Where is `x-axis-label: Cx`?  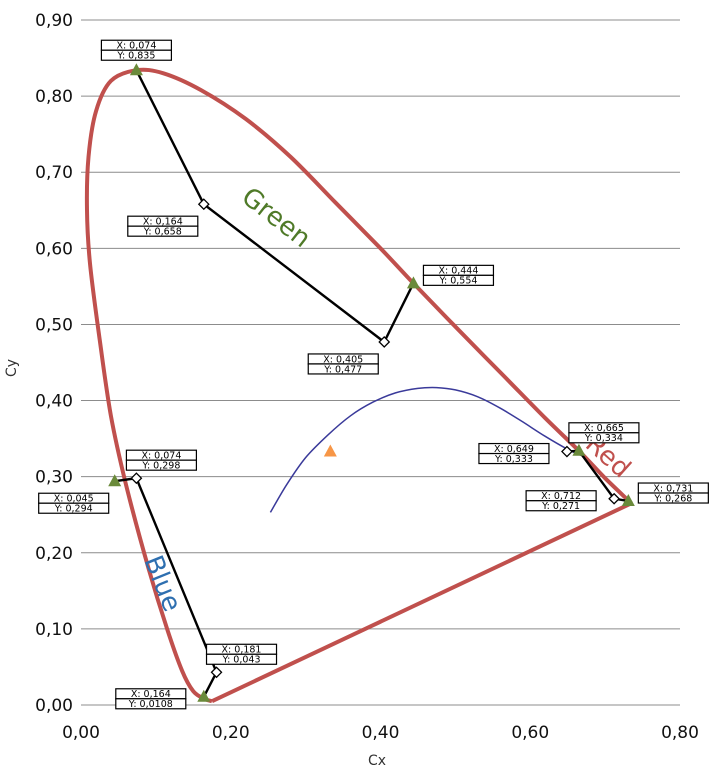
x-axis-label: Cx is located at coordinates (377, 761).